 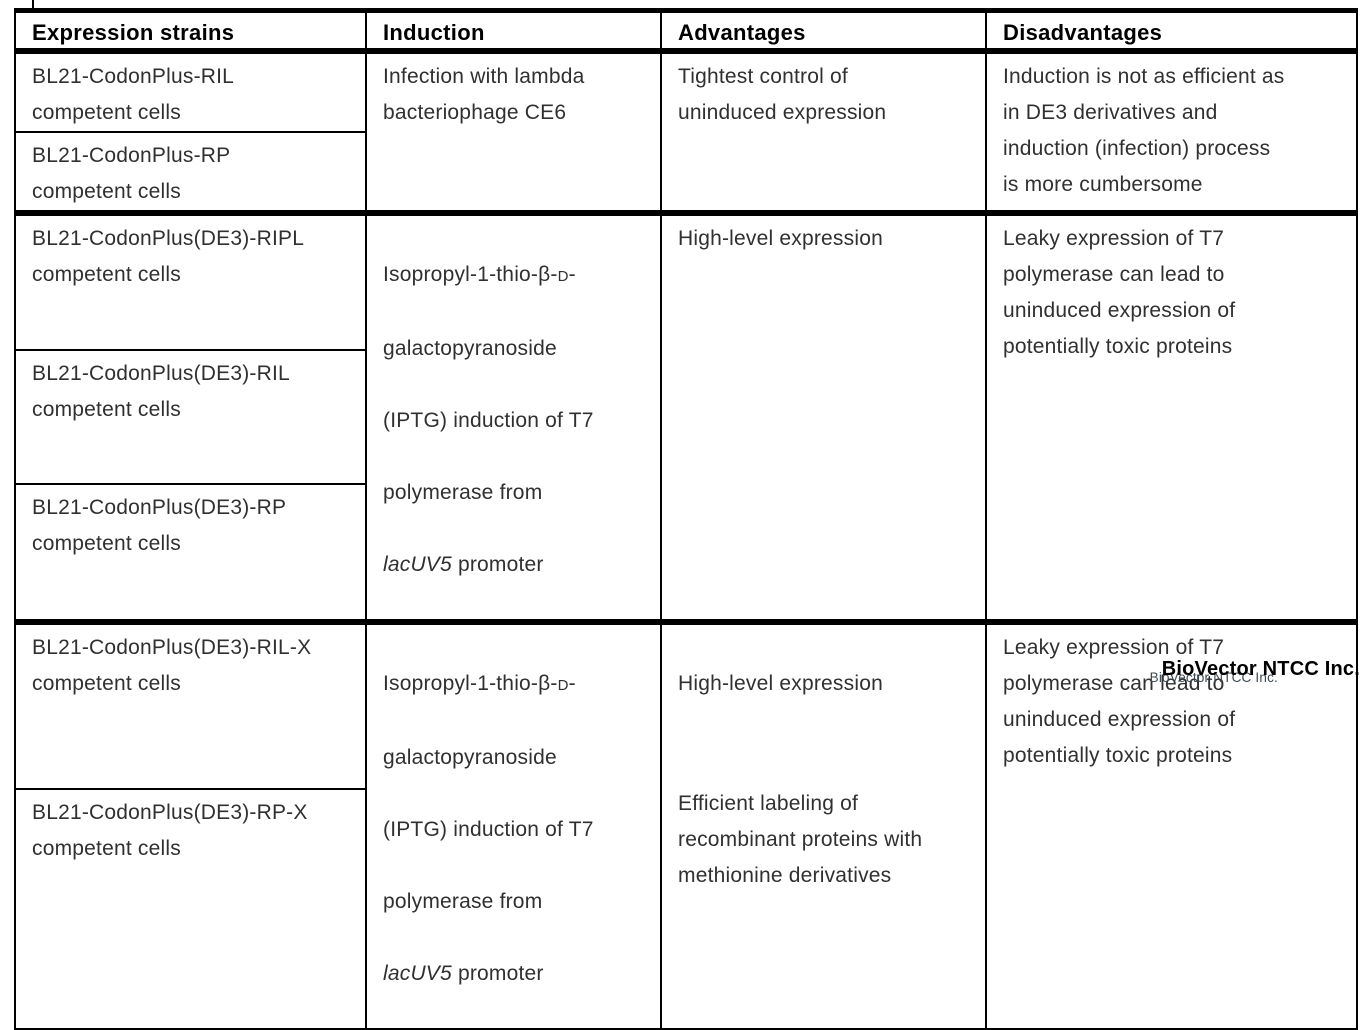 I want to click on advantage-paragraph: High-level expression, so click(x=780, y=683).